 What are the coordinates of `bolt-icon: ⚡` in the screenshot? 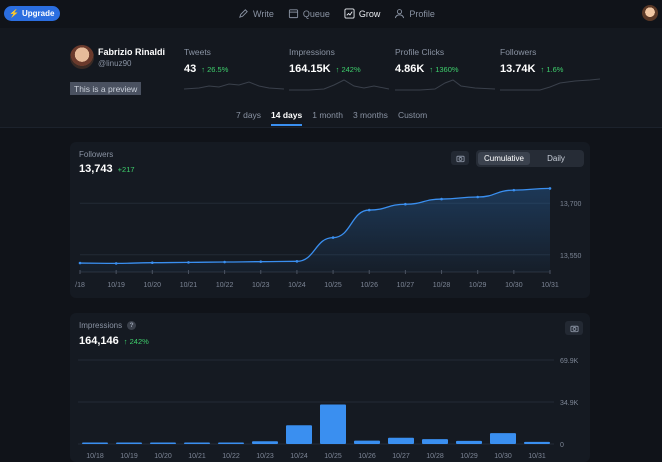 It's located at (14, 13).